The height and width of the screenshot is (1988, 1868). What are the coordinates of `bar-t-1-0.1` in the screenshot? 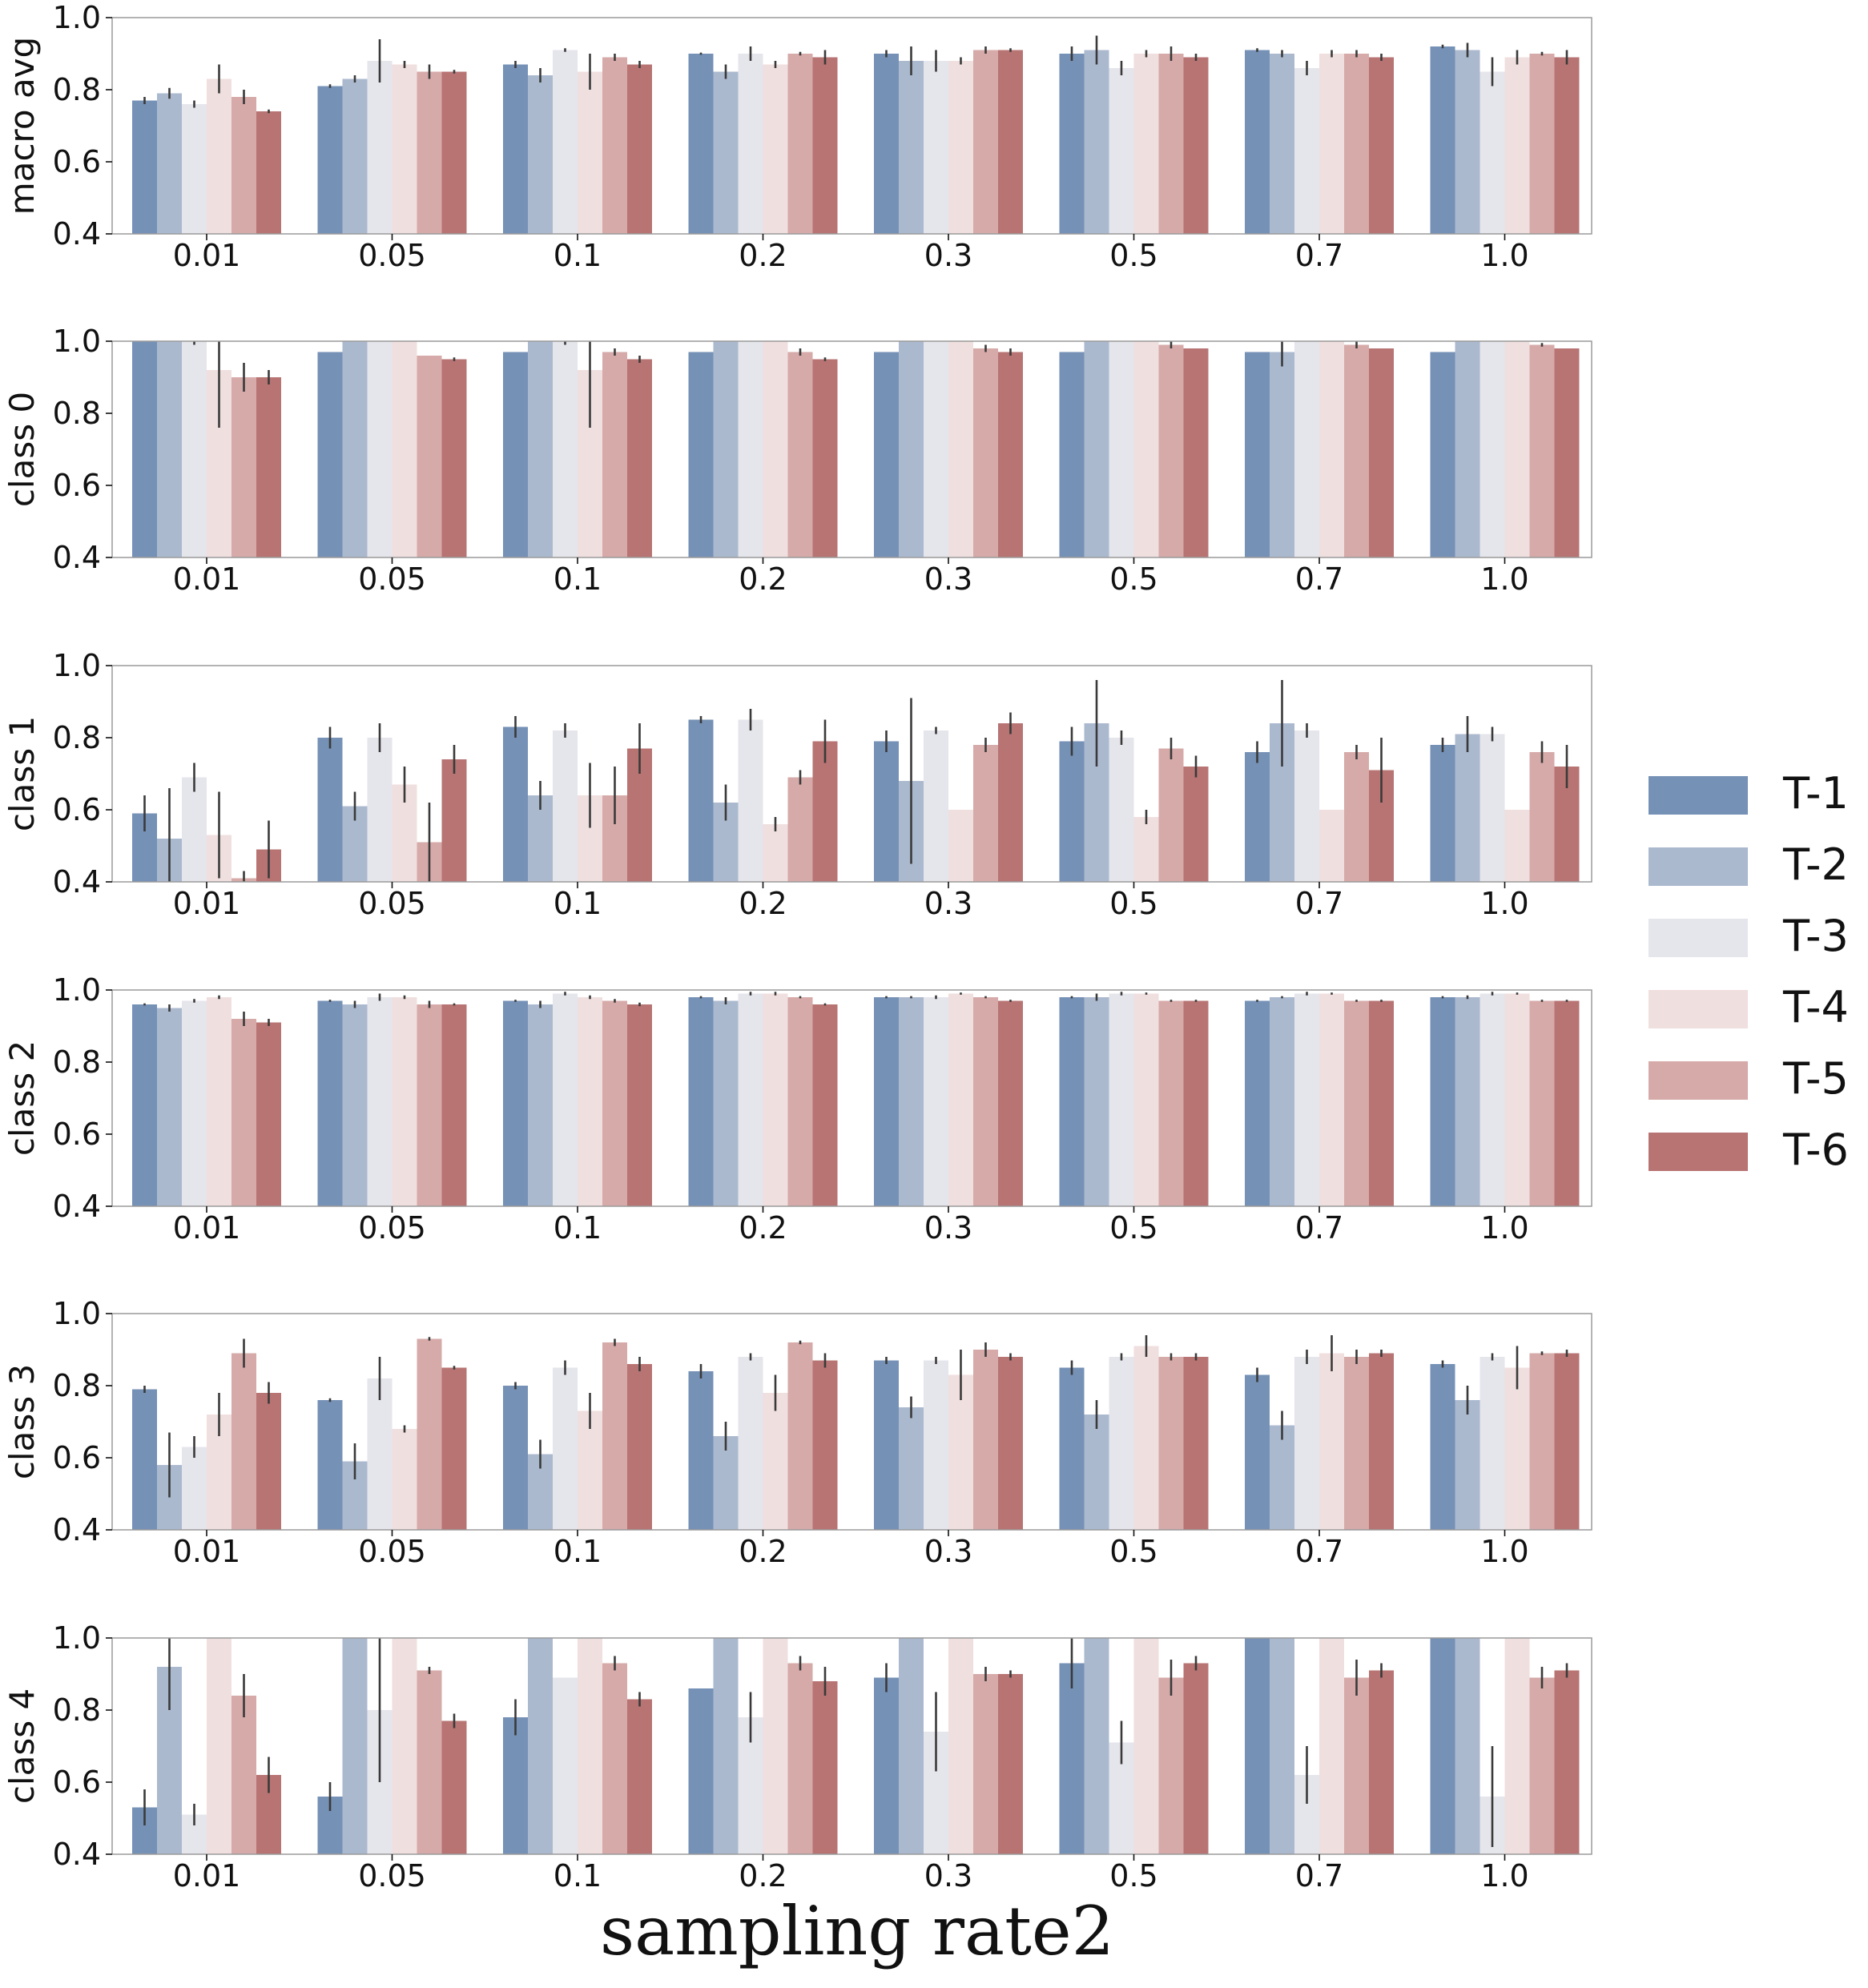 It's located at (515, 804).